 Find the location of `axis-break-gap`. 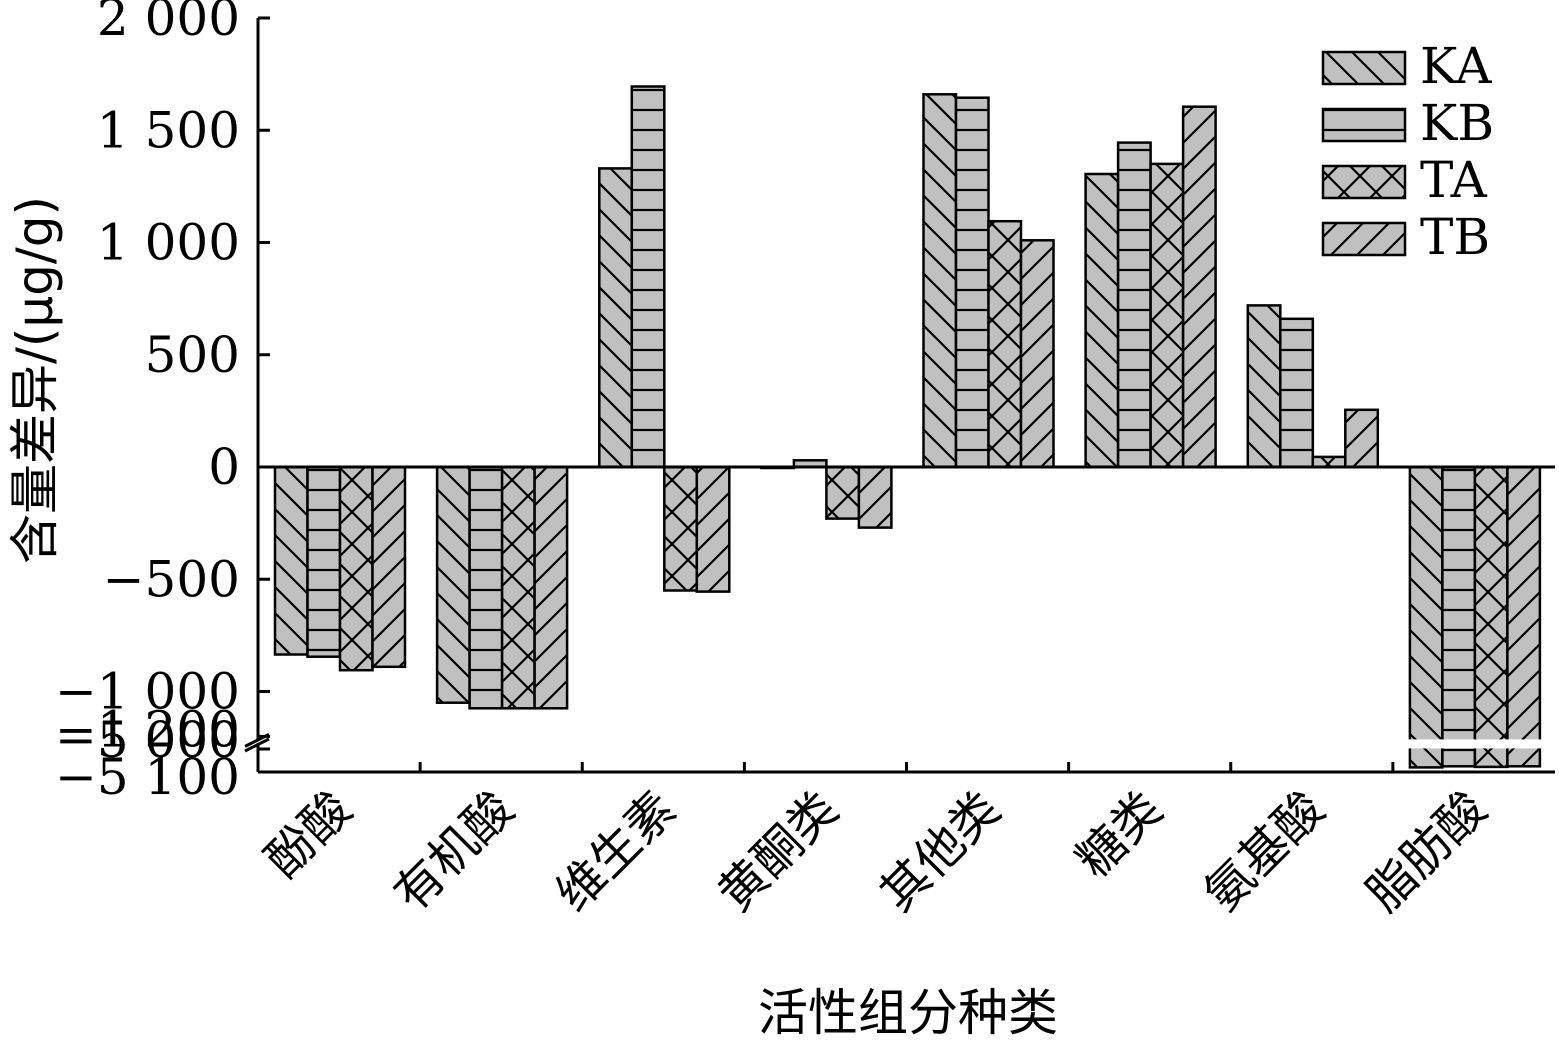

axis-break-gap is located at coordinates (1475, 744).